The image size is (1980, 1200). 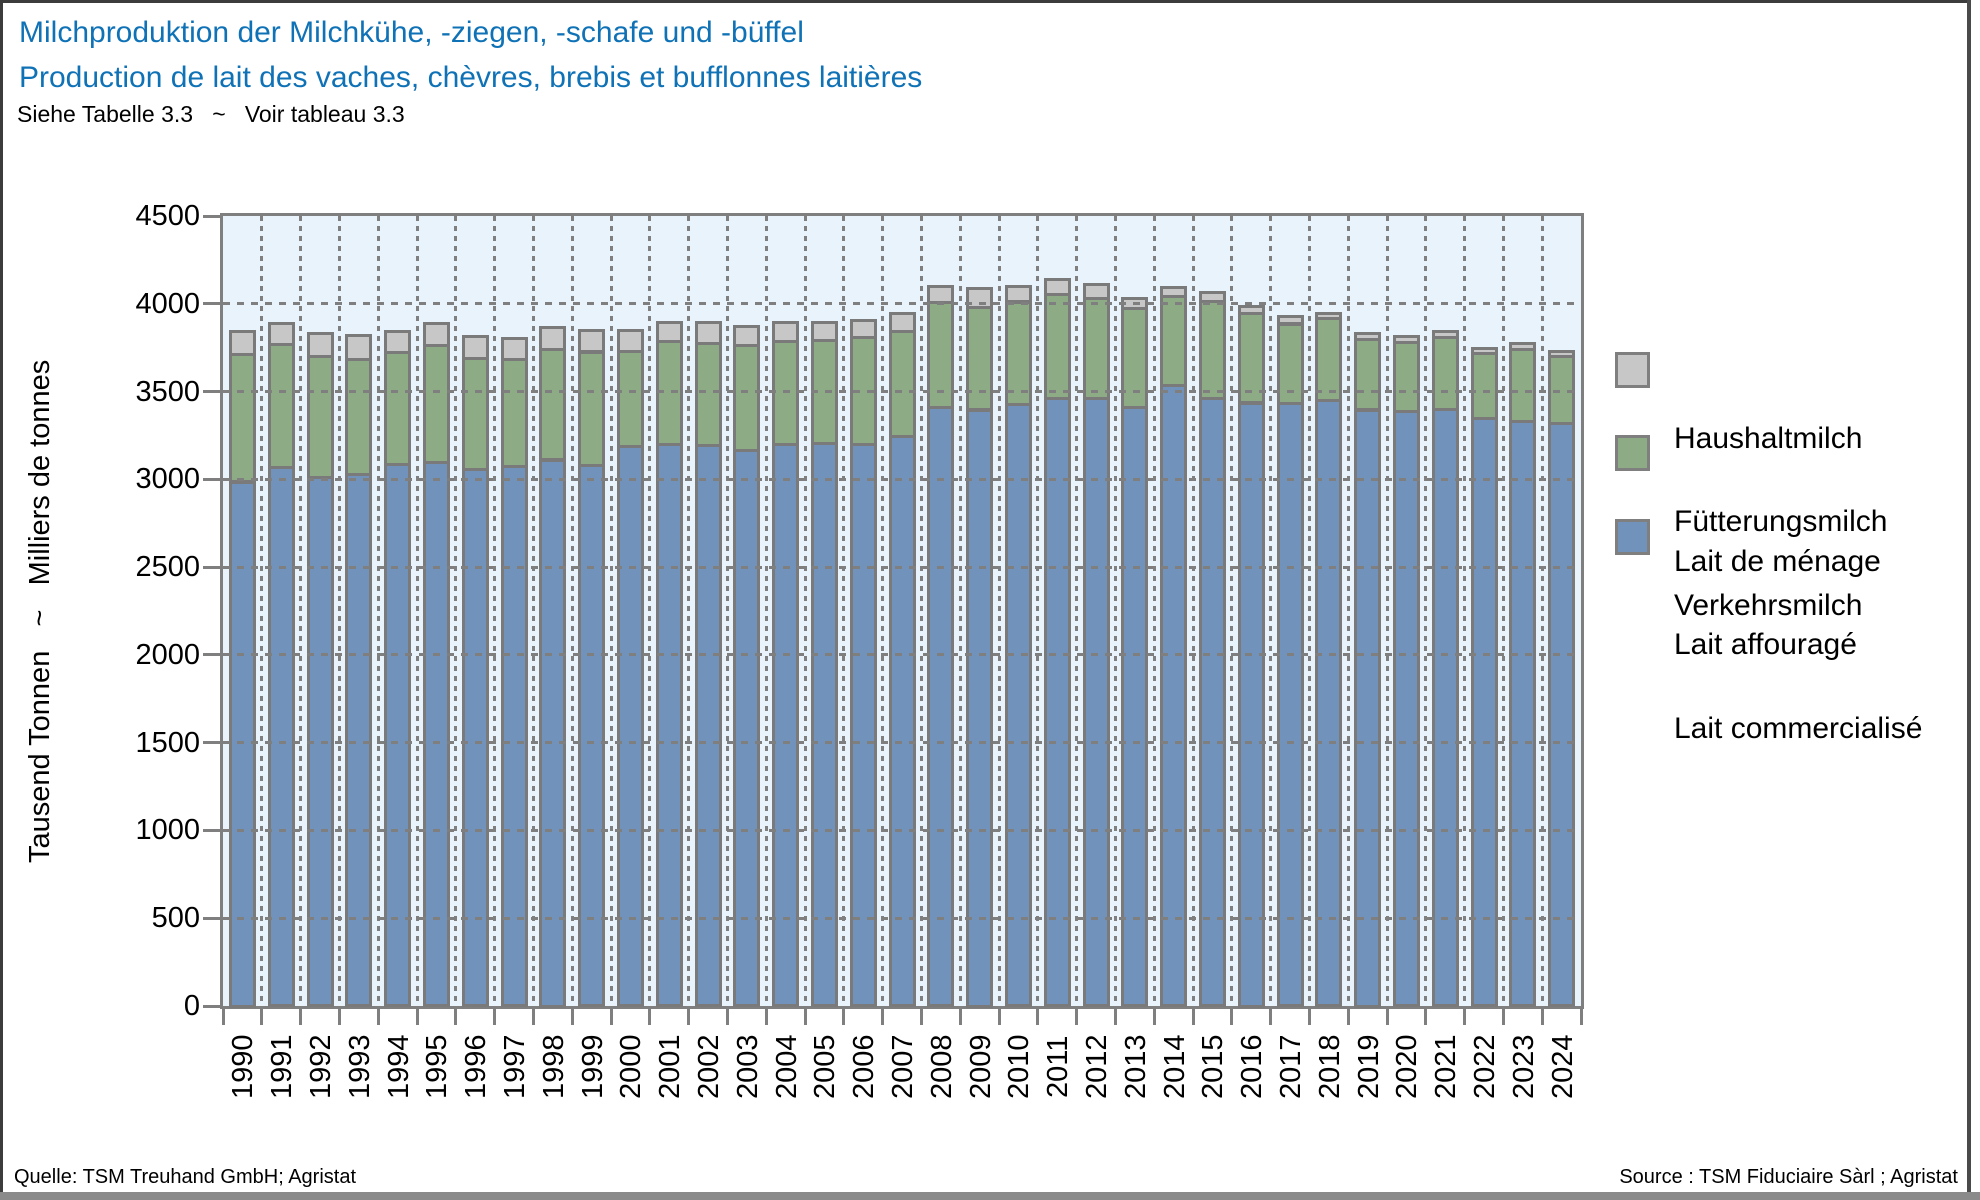 I want to click on bar-2003-haushaltmilch, so click(x=747, y=336).